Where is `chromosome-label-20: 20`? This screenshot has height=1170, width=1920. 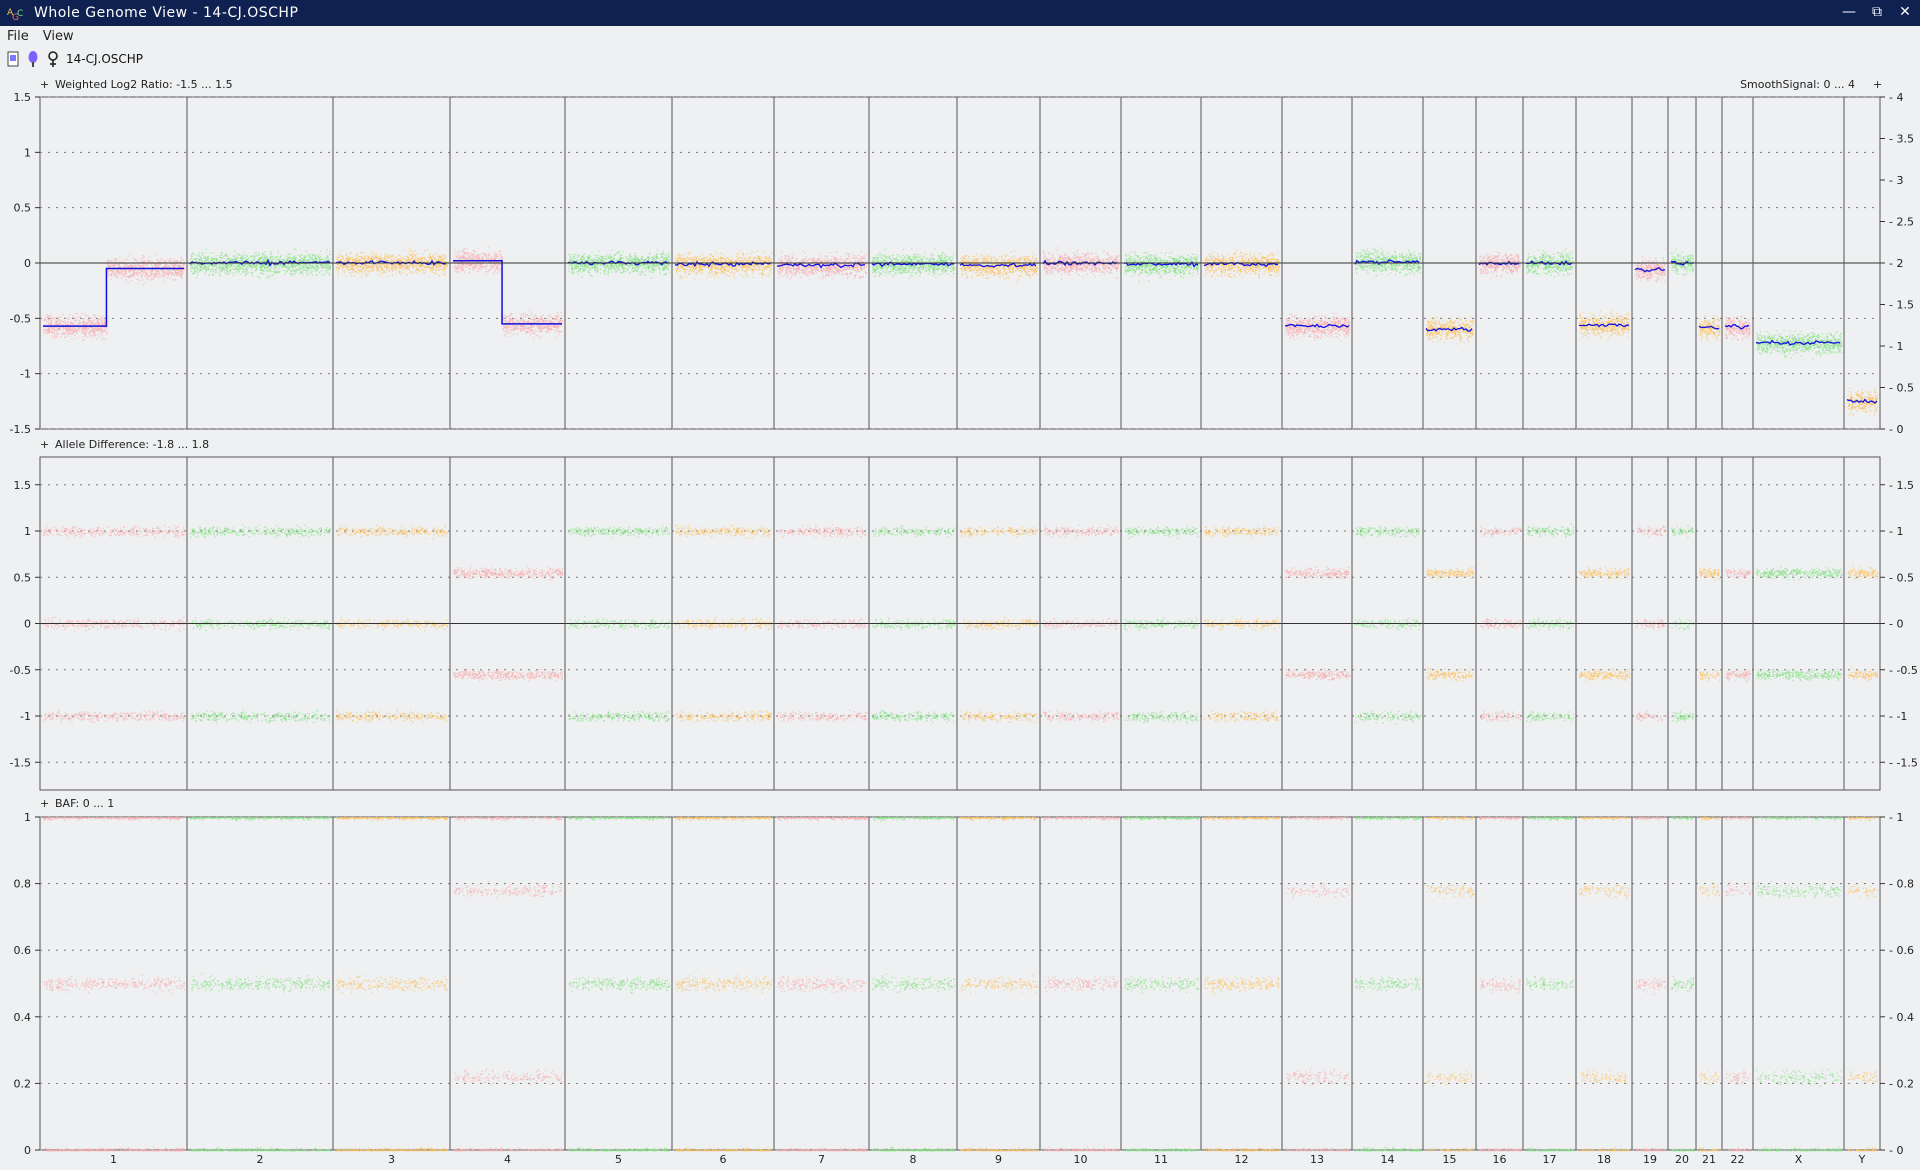 chromosome-label-20: 20 is located at coordinates (1682, 1159).